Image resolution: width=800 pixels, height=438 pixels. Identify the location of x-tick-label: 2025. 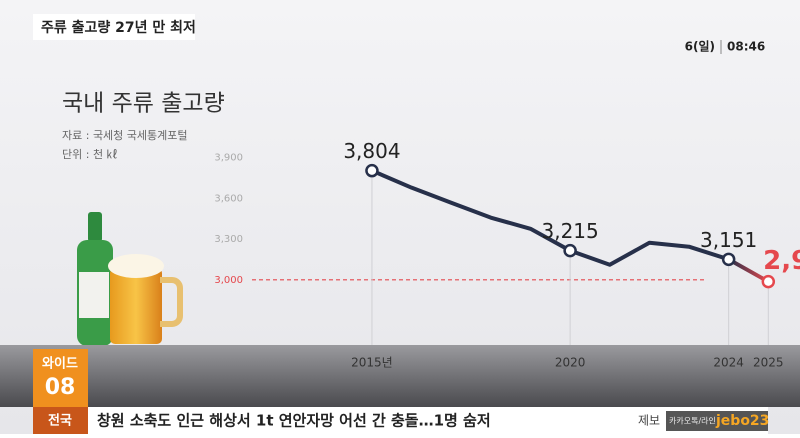
(768, 363).